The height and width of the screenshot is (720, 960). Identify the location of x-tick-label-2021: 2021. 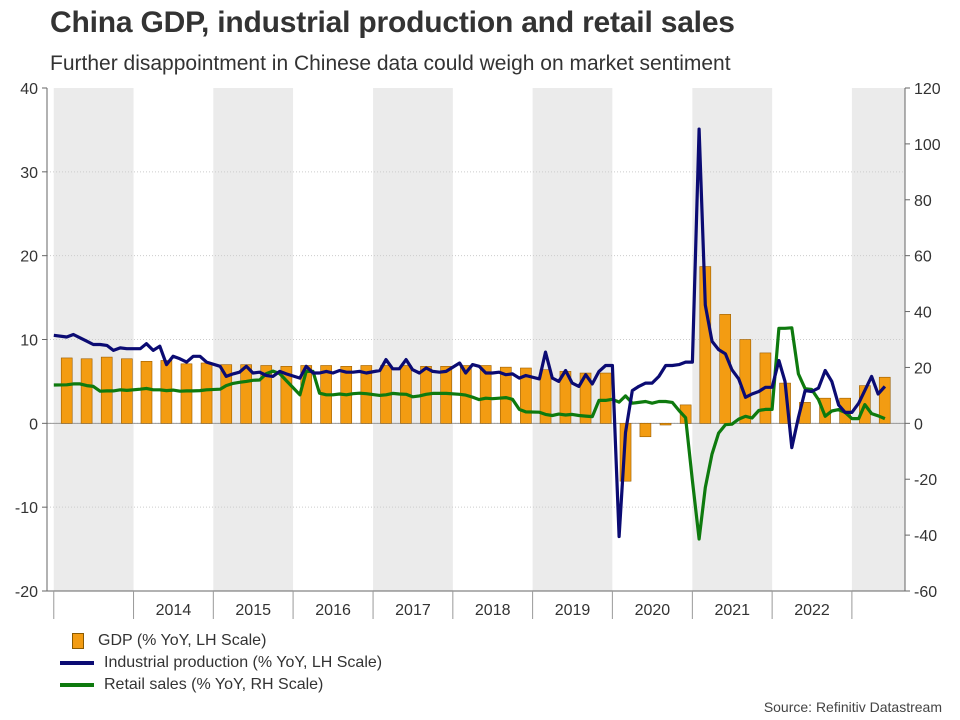
(732, 610).